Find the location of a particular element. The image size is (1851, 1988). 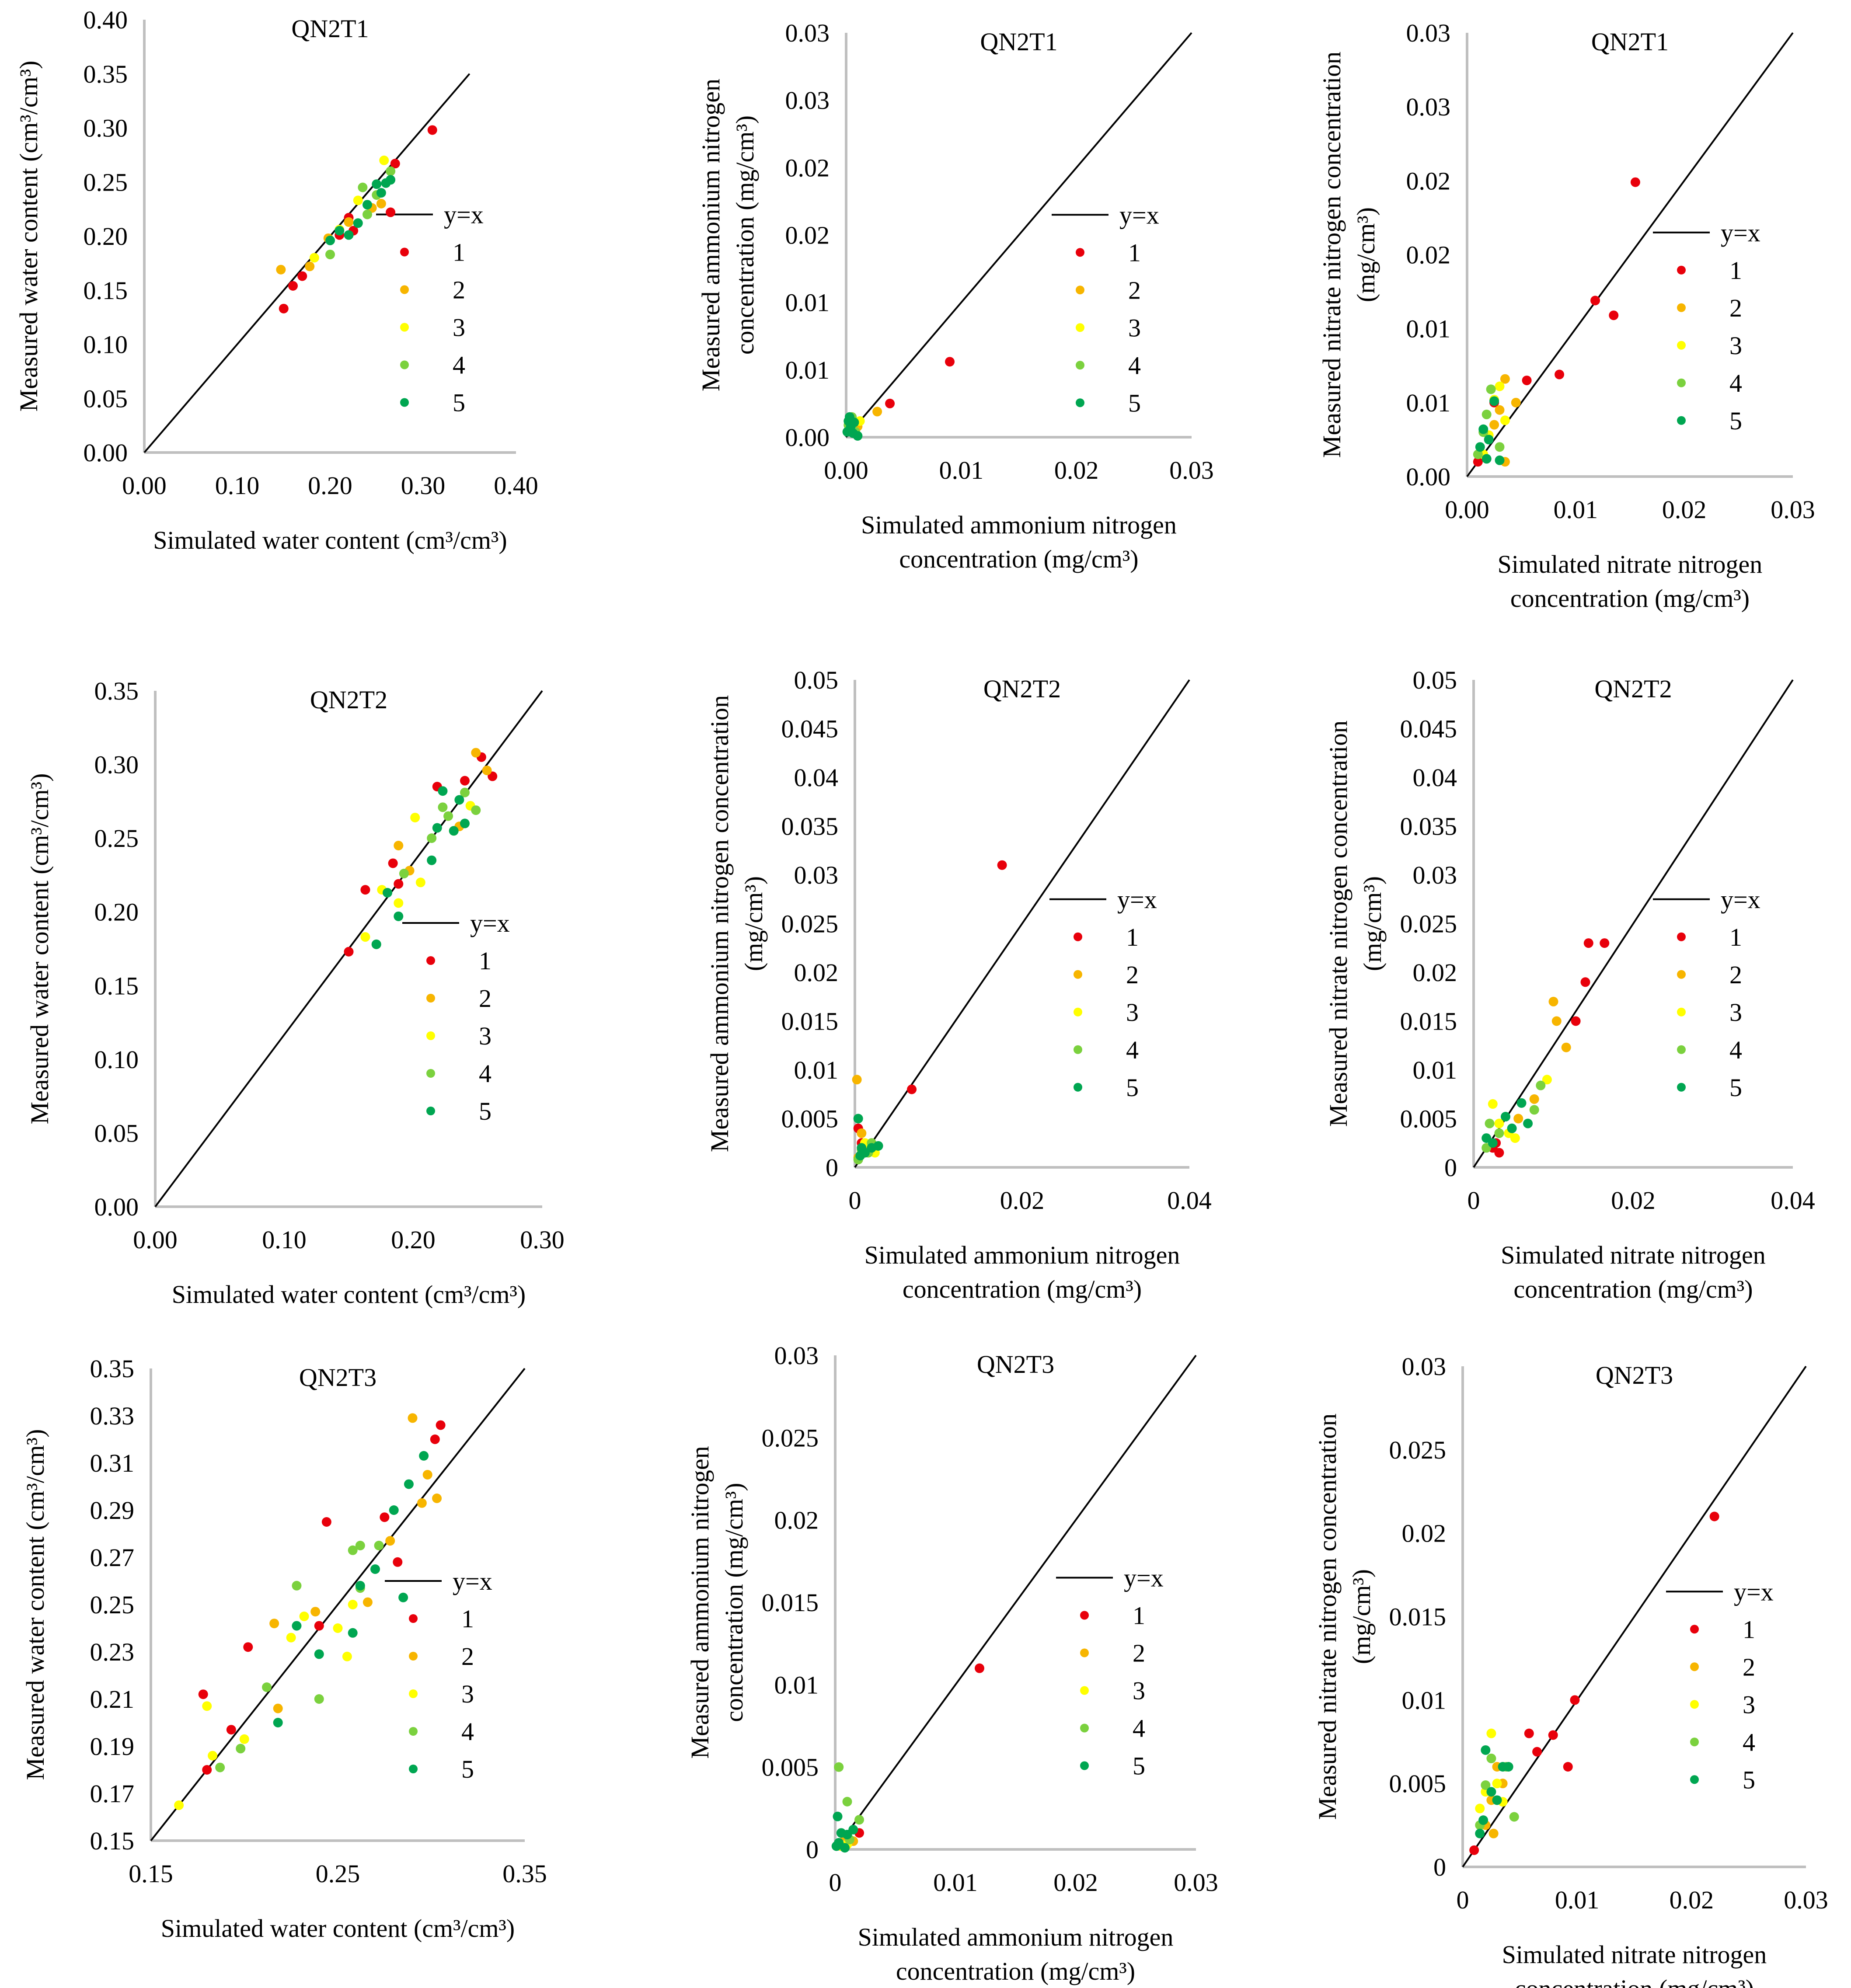

reference-line-y-equals-x is located at coordinates (1634, 1616).